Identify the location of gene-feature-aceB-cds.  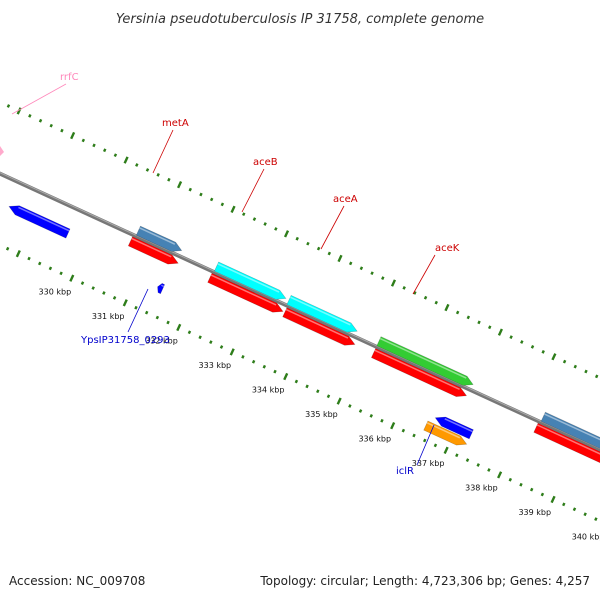
(245, 292).